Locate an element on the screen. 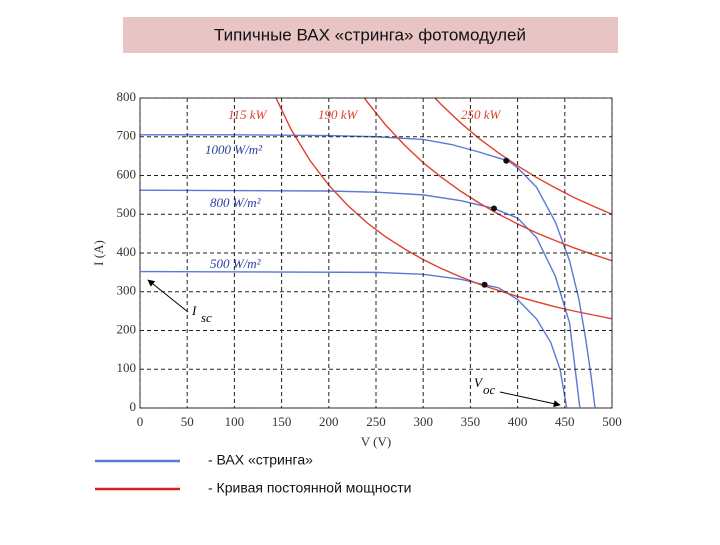  y-tick-label: 400 is located at coordinates (127, 251).